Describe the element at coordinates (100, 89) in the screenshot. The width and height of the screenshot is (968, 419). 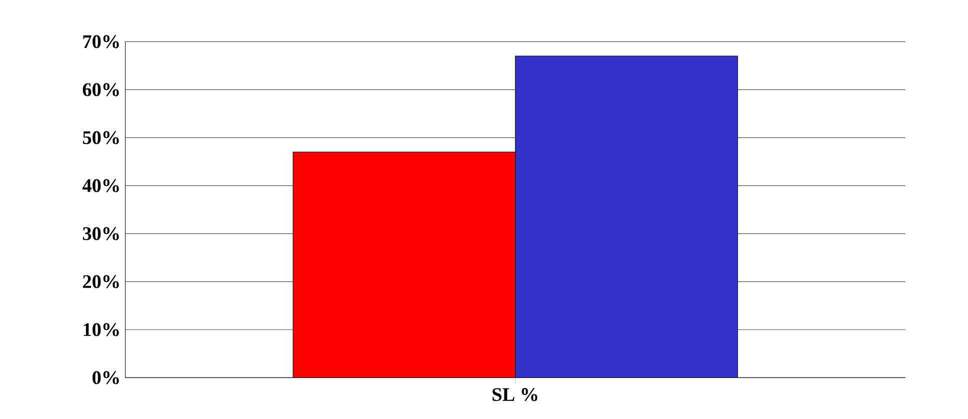
I see `y-tick-label: 60%` at that location.